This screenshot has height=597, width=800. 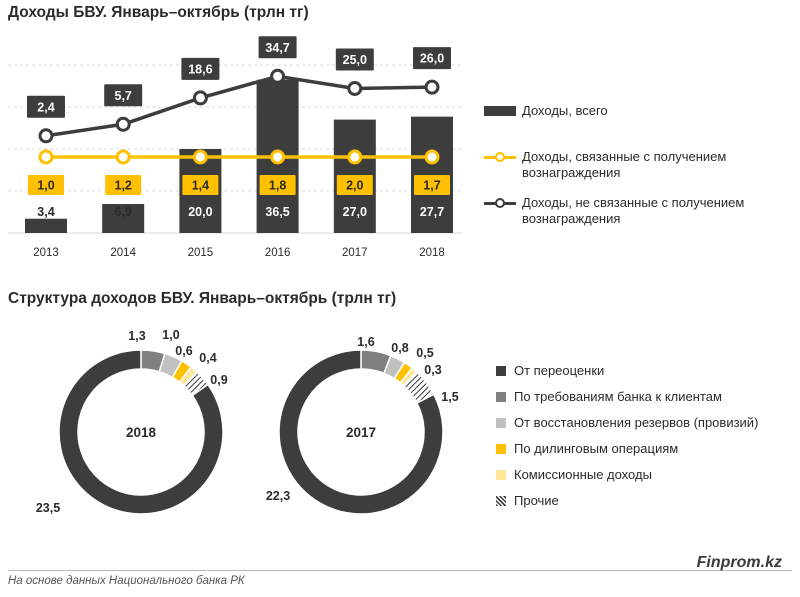 What do you see at coordinates (636, 422) in the screenshot?
I see `legend-label-reserves: От восстановления резервов (провизий)` at bounding box center [636, 422].